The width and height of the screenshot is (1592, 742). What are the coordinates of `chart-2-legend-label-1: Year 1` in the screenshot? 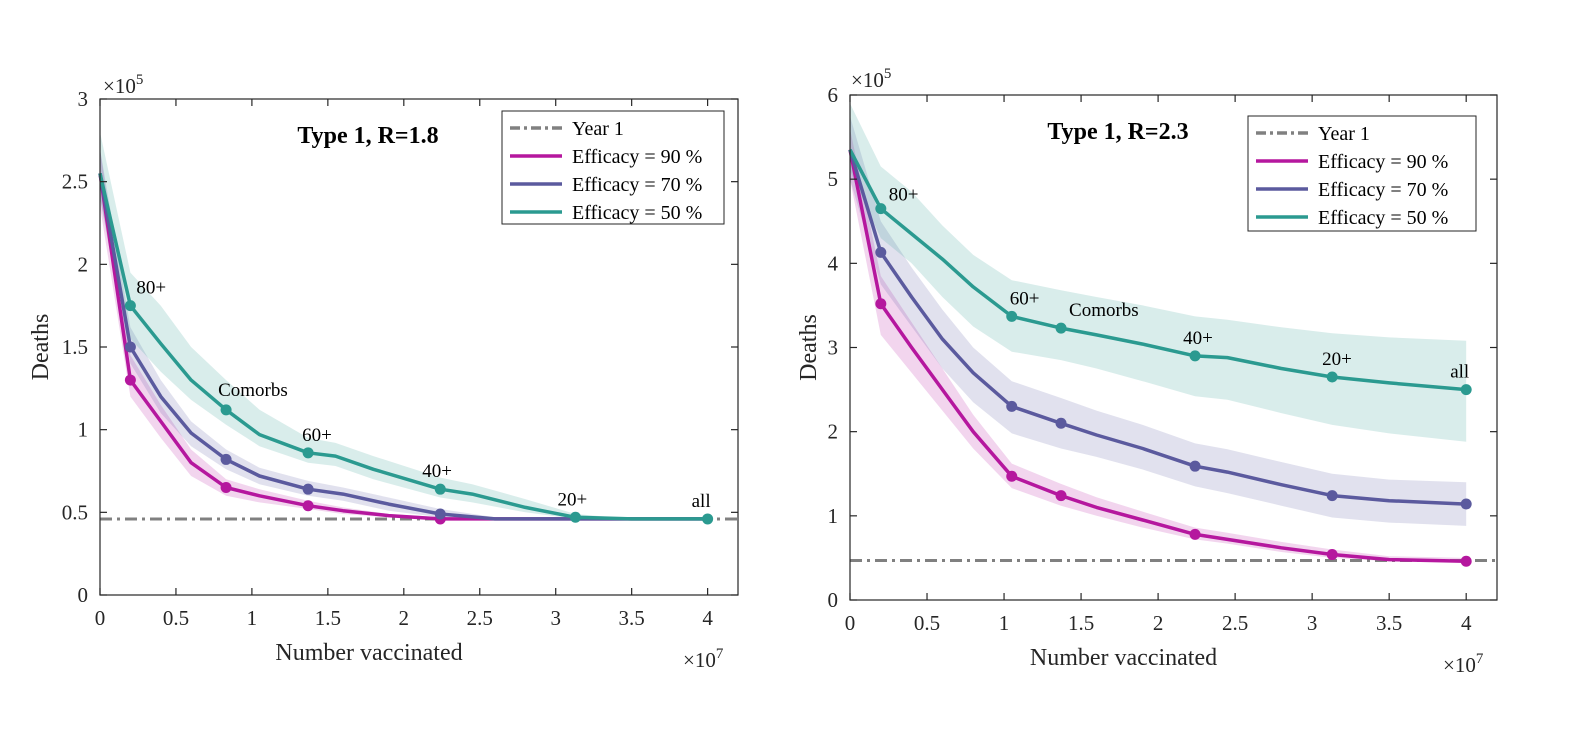 It's located at (1344, 134).